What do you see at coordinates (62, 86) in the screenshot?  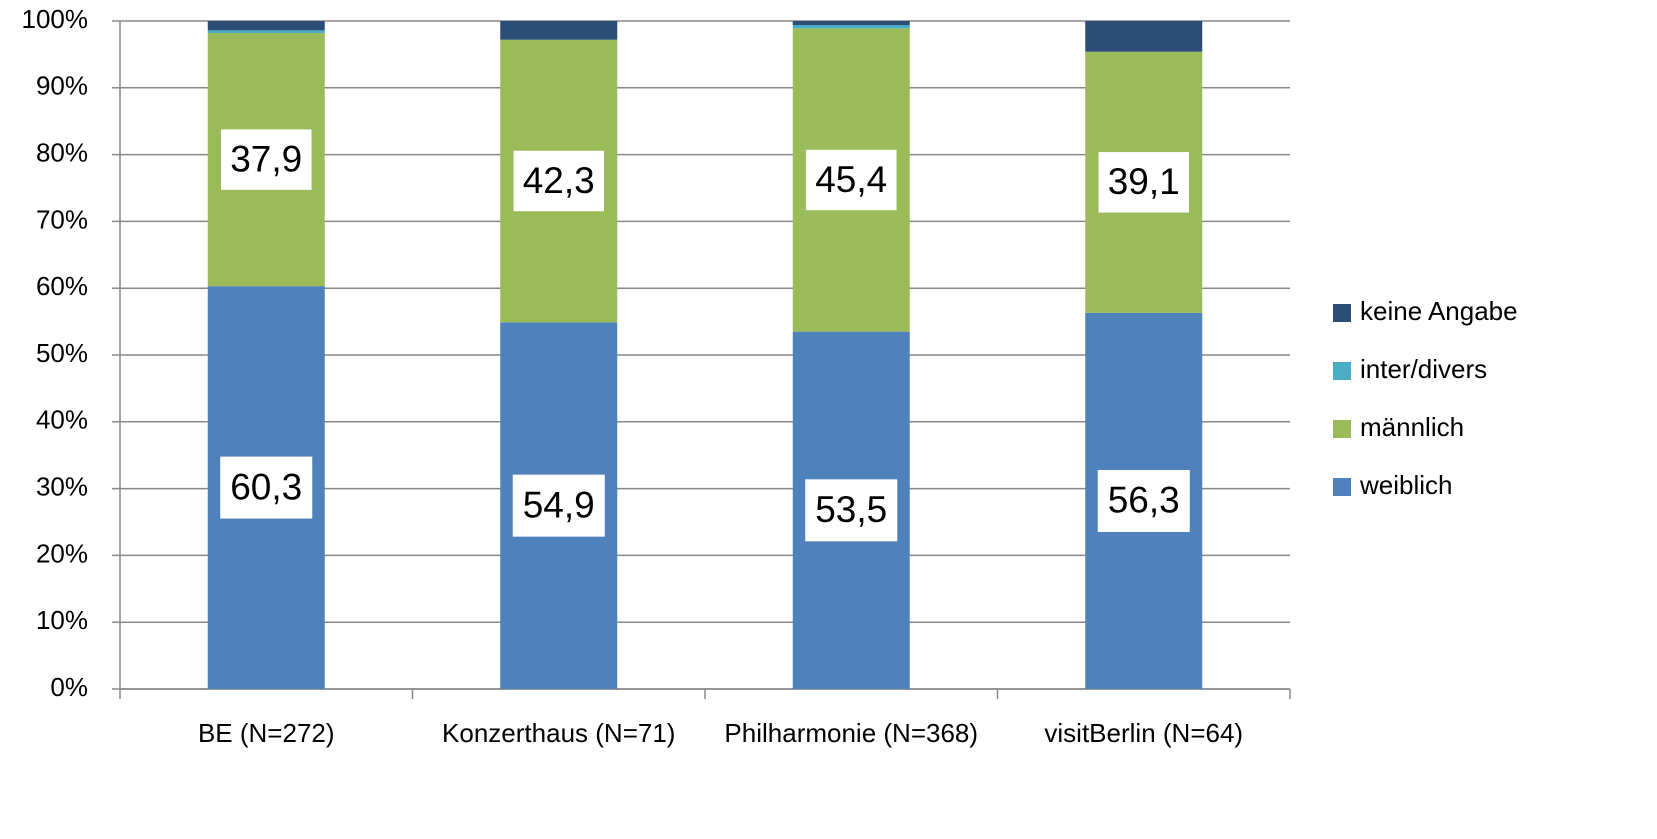 I see `y-tick-label: 90%` at bounding box center [62, 86].